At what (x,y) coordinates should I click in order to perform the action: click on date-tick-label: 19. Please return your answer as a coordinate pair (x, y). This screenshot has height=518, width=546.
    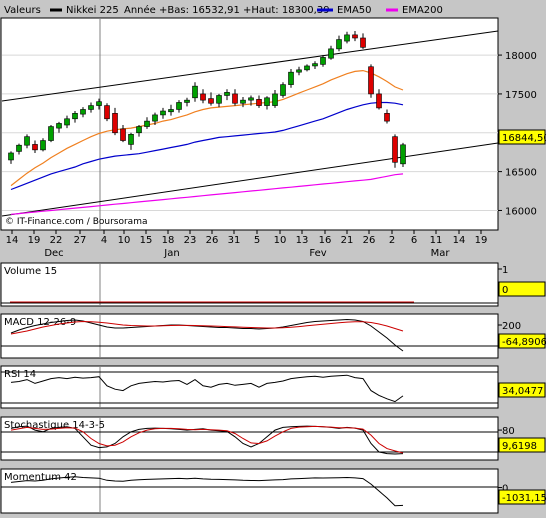
    Looking at the image, I should click on (34, 240).